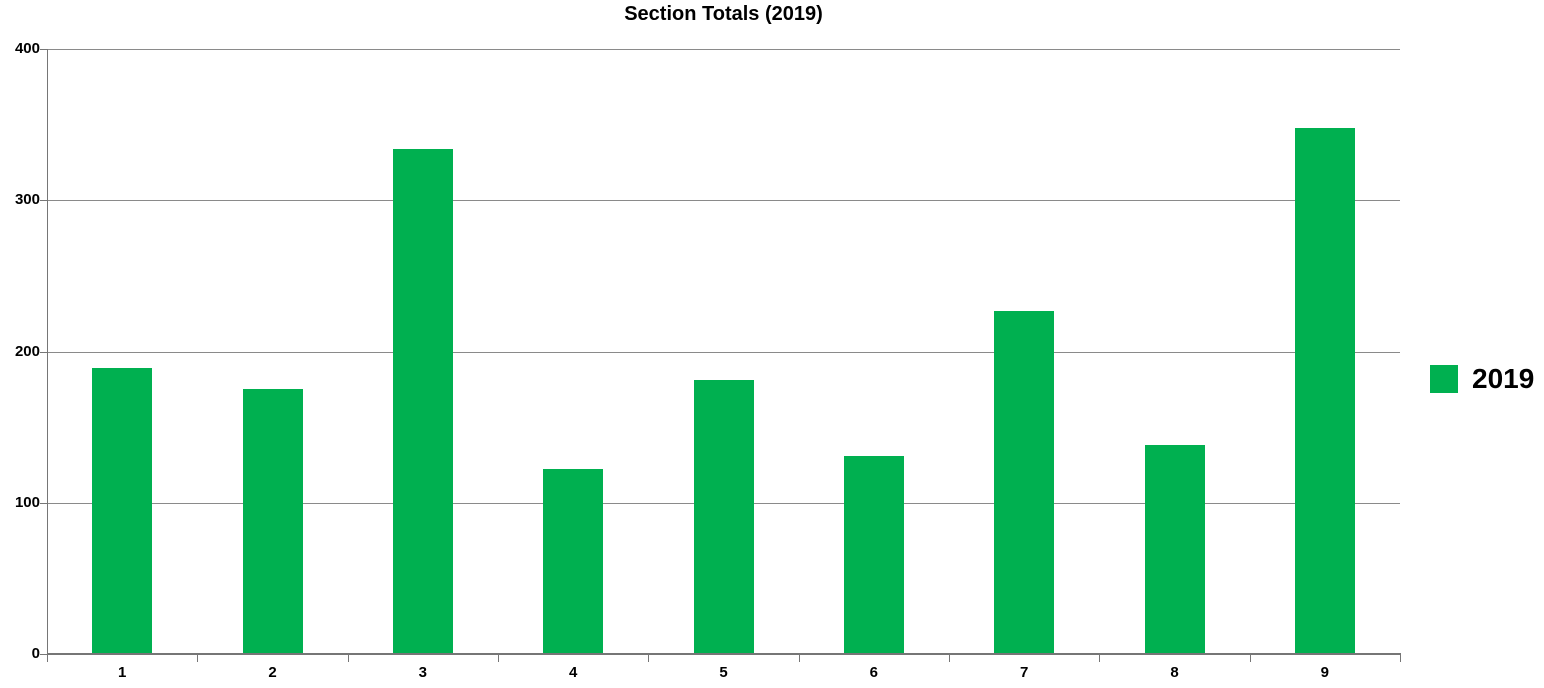 The height and width of the screenshot is (688, 1544). I want to click on x-axis-line, so click(724, 654).